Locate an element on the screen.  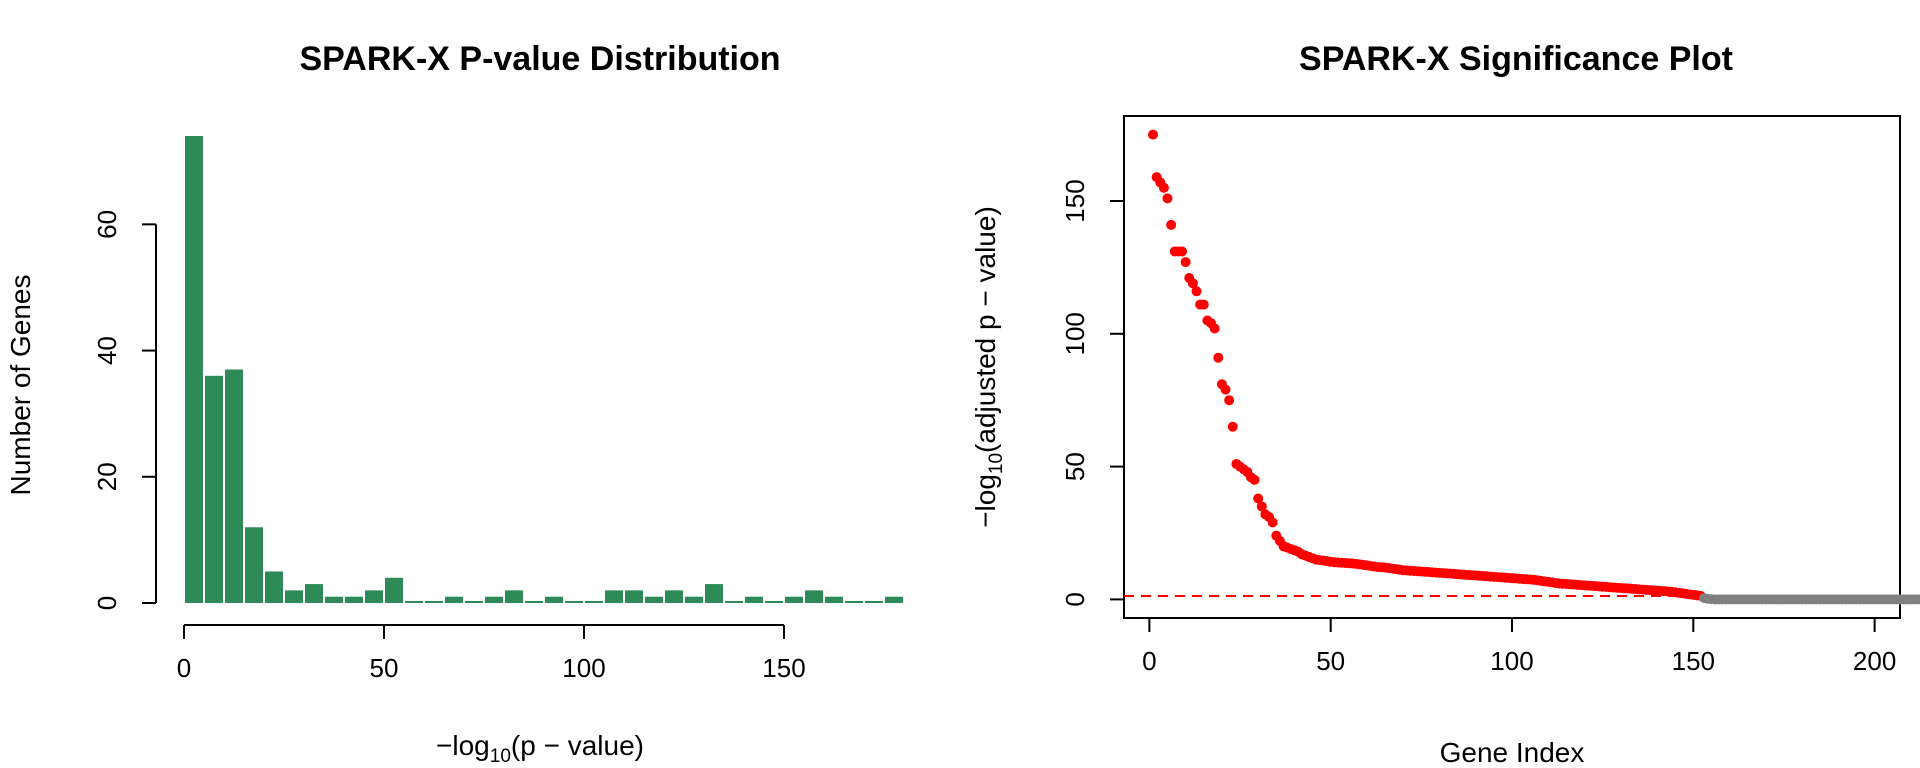
histogram-x-label-suffix: (p − value) is located at coordinates (577, 745).